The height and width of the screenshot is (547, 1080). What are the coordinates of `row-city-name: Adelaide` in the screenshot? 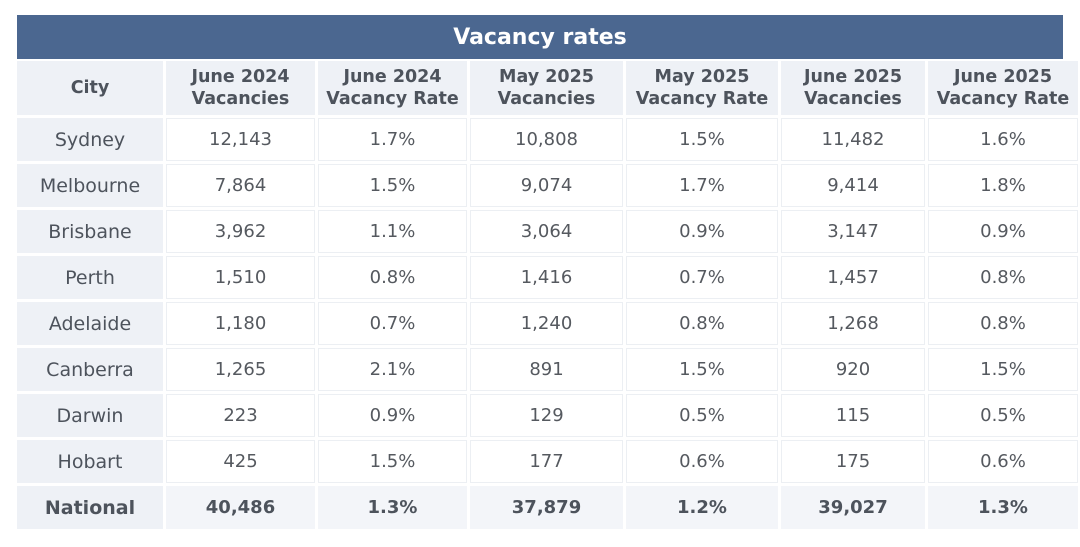 It's located at (90, 323).